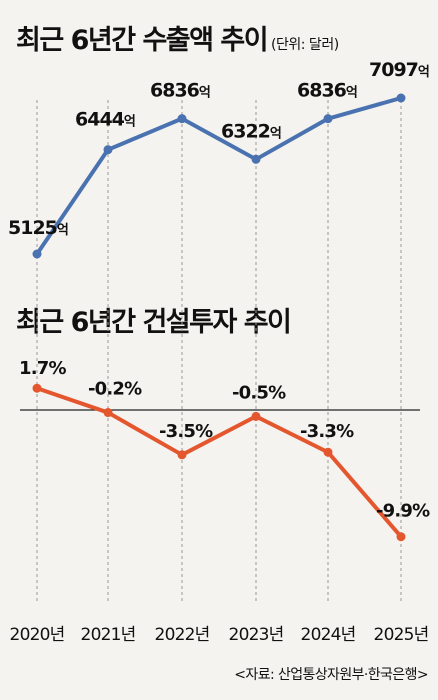 Image resolution: width=438 pixels, height=700 pixels. What do you see at coordinates (108, 635) in the screenshot?
I see `x-tick-label-1: 2021년` at bounding box center [108, 635].